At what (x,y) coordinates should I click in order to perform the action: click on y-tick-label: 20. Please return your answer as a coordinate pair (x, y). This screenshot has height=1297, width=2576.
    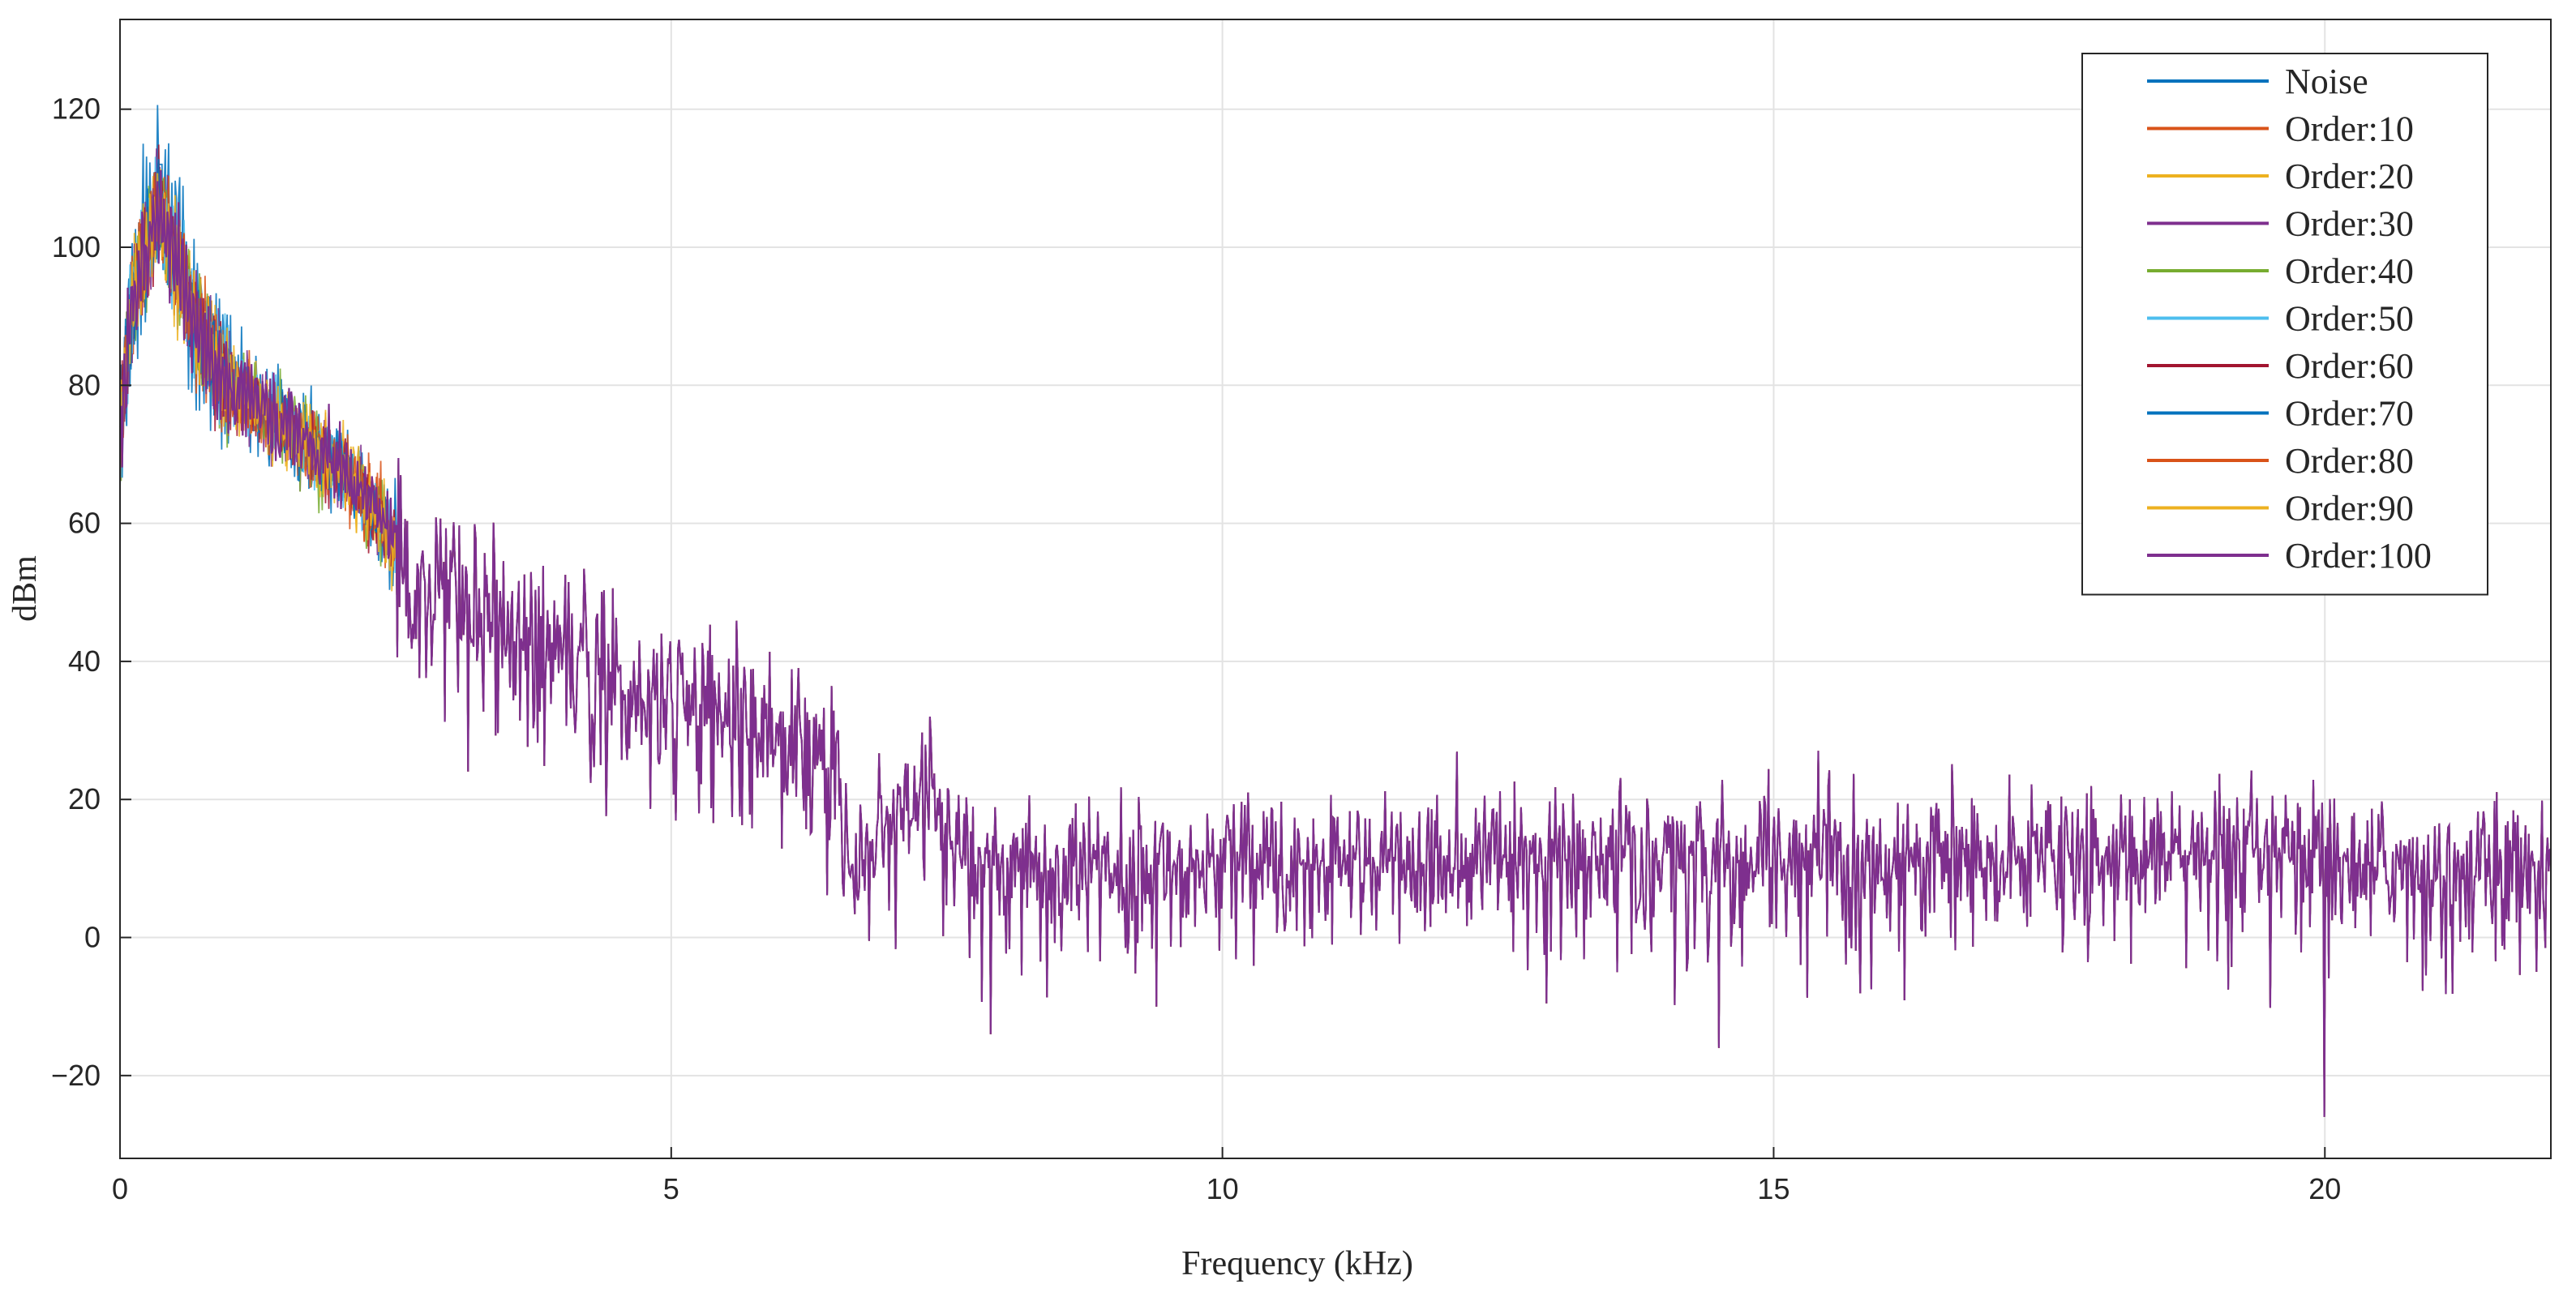
    Looking at the image, I should click on (84, 799).